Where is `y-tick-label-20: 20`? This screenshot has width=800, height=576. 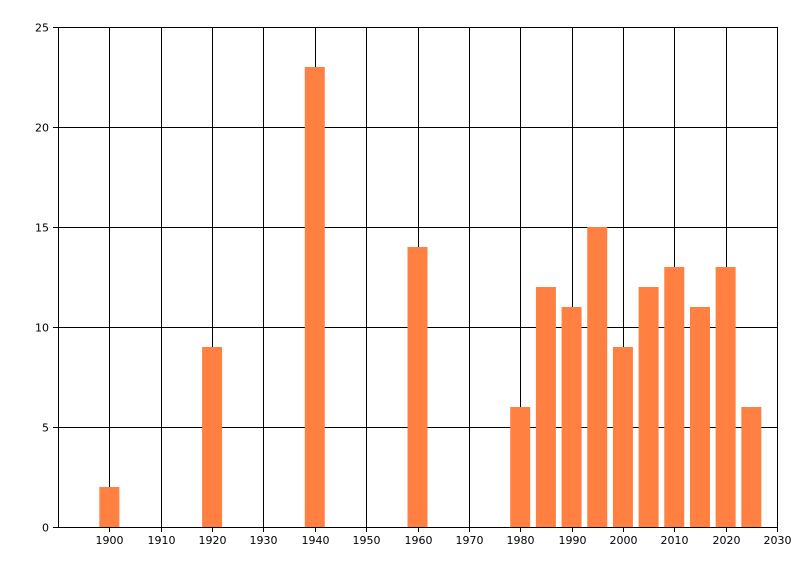 y-tick-label-20: 20 is located at coordinates (42, 128).